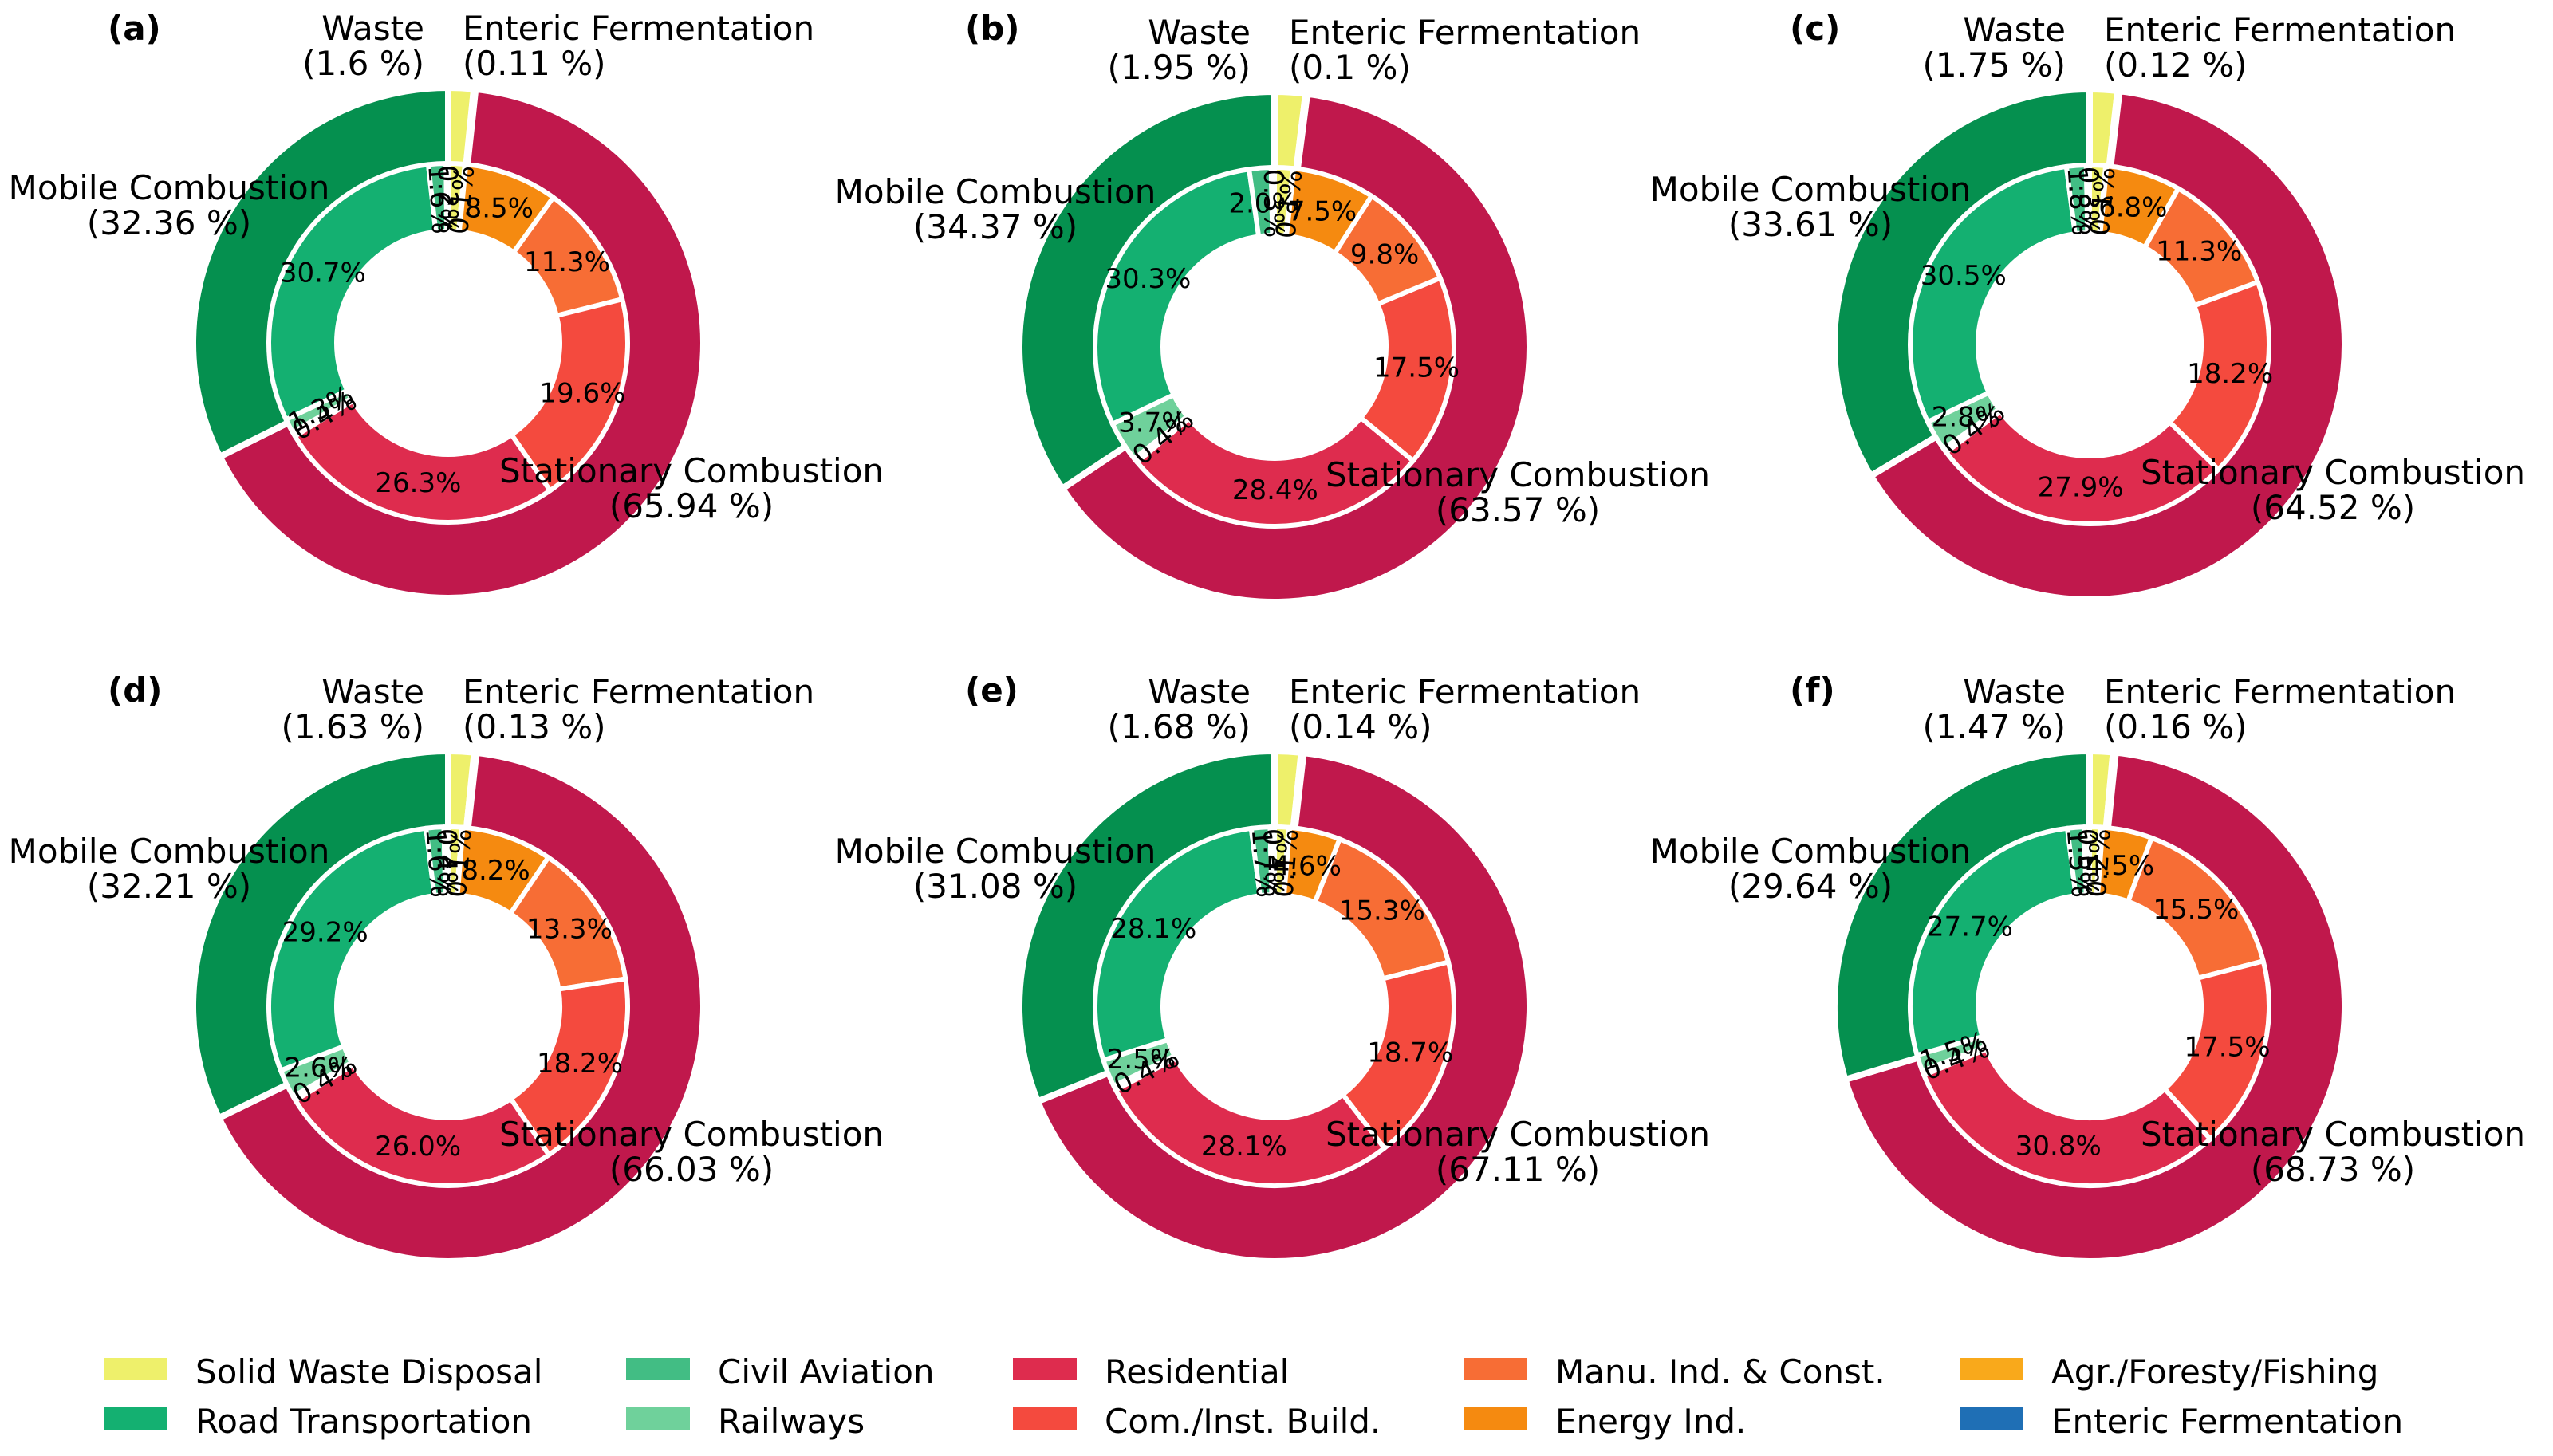  Describe the element at coordinates (1994, 726) in the screenshot. I see `outer-label-value: (1.47 %)` at that location.